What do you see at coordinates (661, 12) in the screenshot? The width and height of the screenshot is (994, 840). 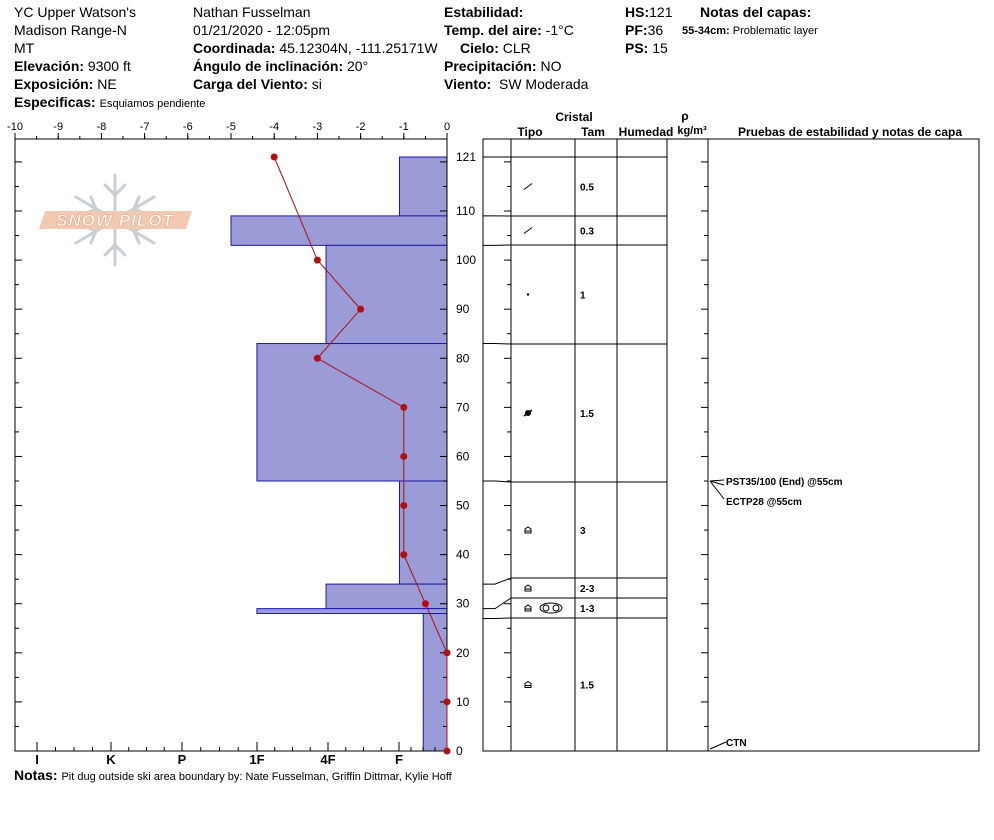 I see `hs-value: 121` at bounding box center [661, 12].